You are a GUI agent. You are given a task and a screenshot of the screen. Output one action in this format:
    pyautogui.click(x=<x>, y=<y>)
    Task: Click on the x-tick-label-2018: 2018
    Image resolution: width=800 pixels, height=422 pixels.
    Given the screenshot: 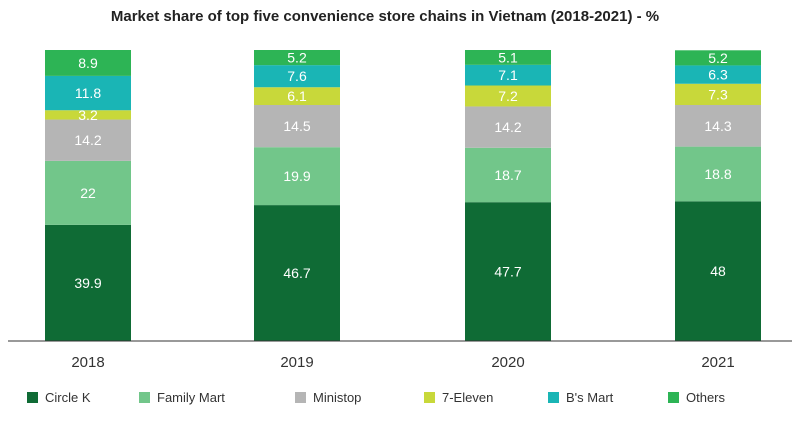 What is the action you would take?
    pyautogui.click(x=87, y=362)
    